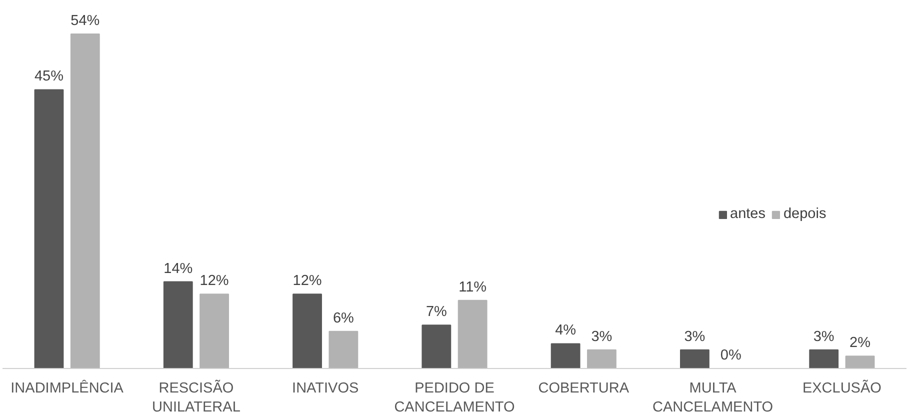 The width and height of the screenshot is (914, 418). Describe the element at coordinates (842, 388) in the screenshot. I see `x-tick-label: EXCLUSÃO` at that location.